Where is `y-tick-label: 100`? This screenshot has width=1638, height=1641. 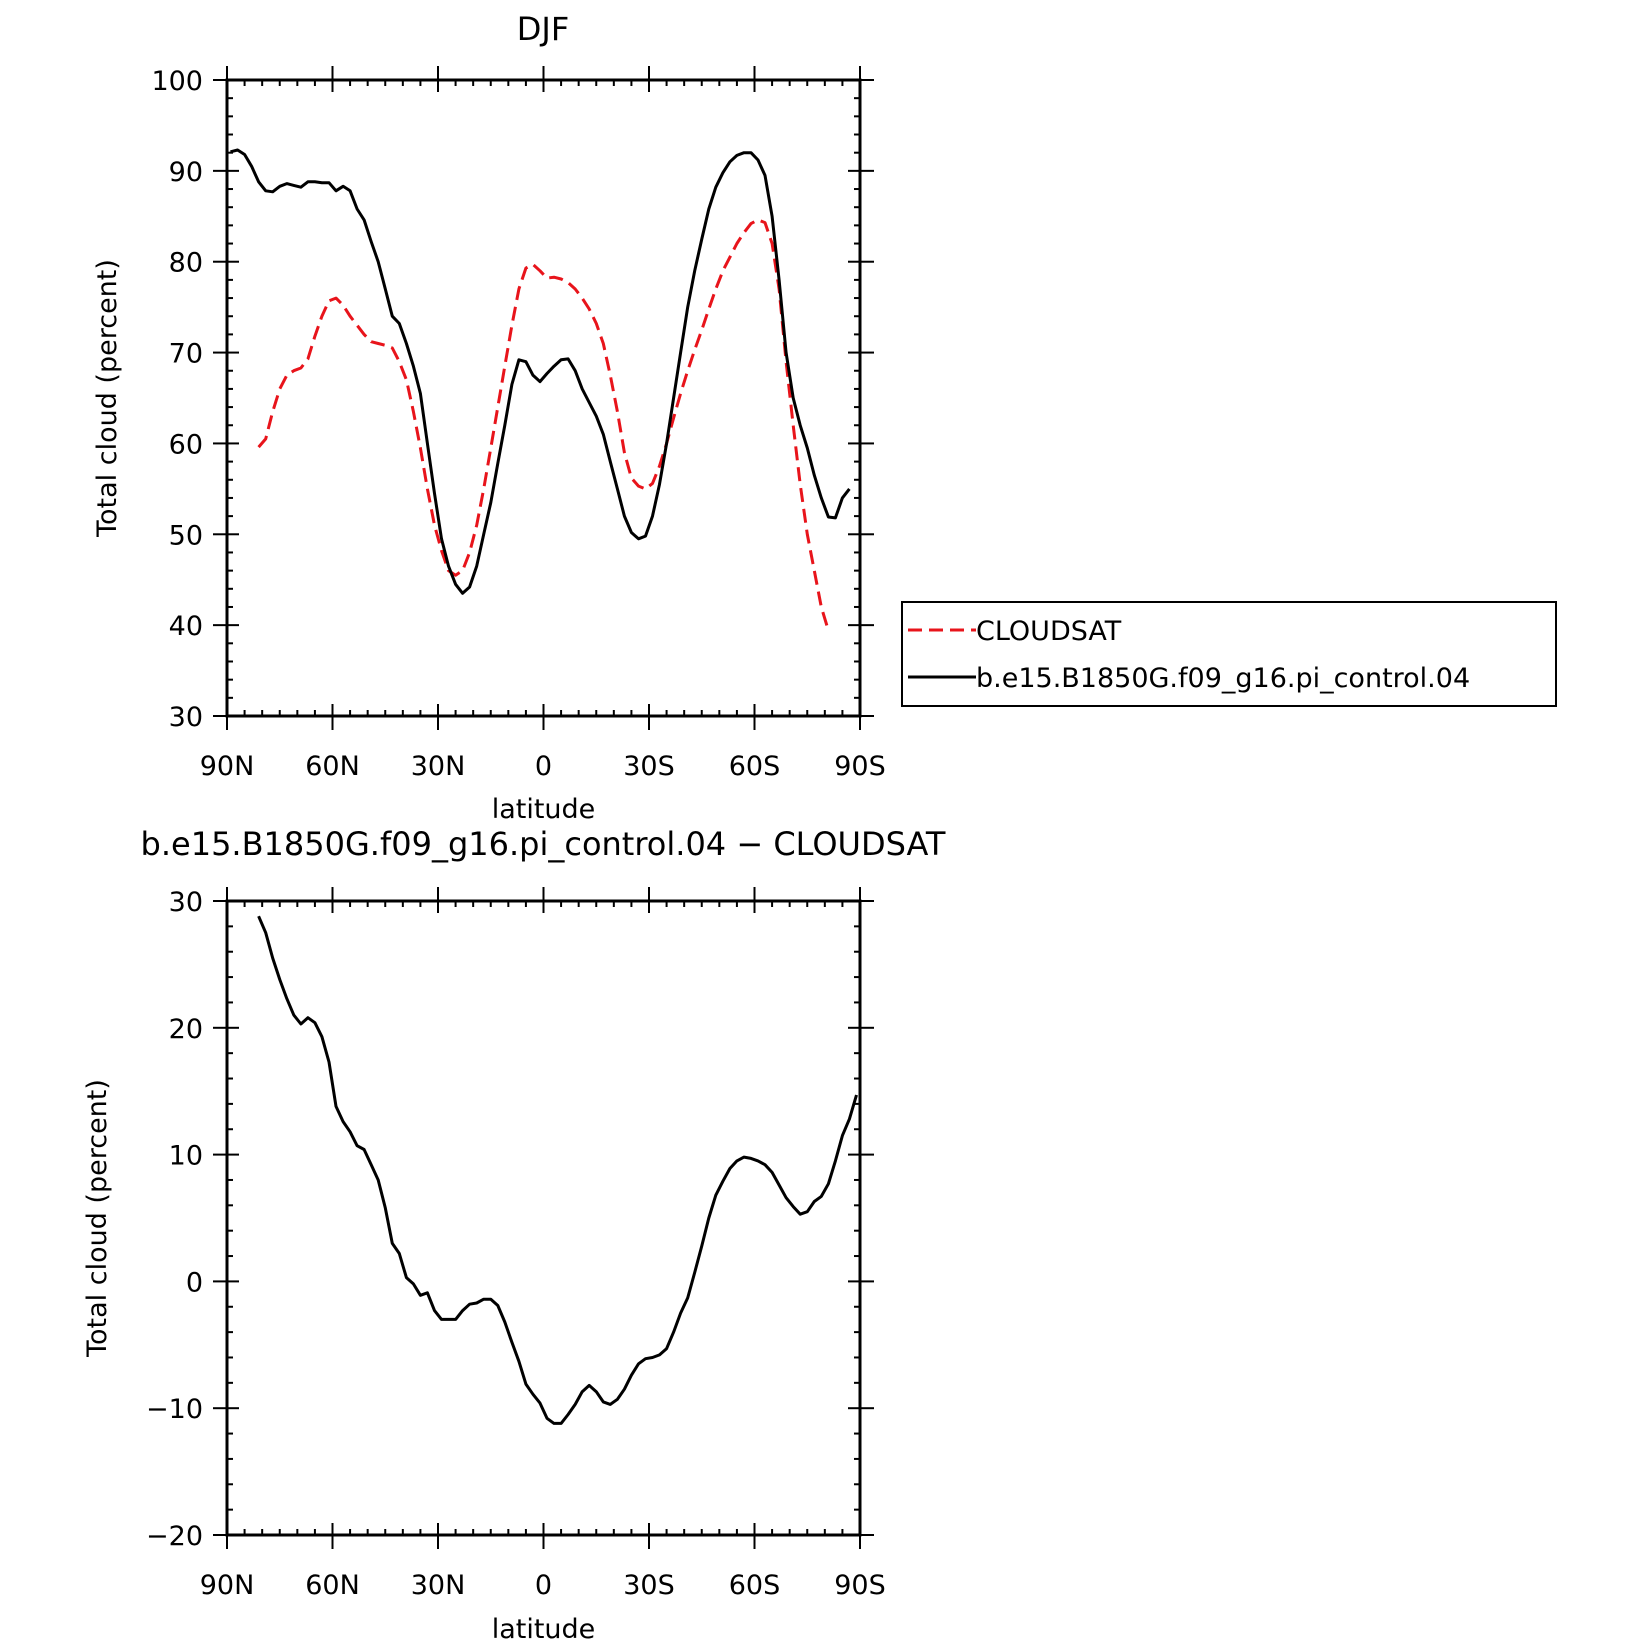
y-tick-label: 100 is located at coordinates (177, 81).